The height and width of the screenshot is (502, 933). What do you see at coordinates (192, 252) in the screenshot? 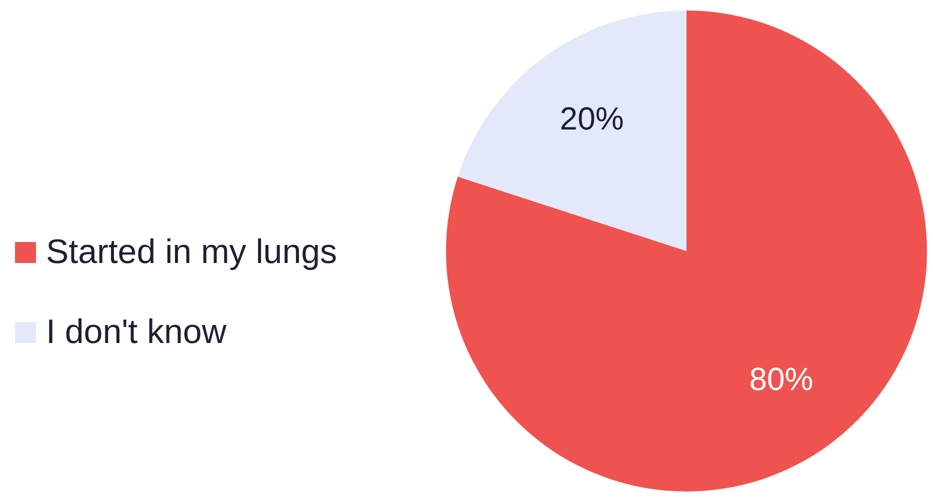
I see `legend-label: Started in my lungs` at bounding box center [192, 252].